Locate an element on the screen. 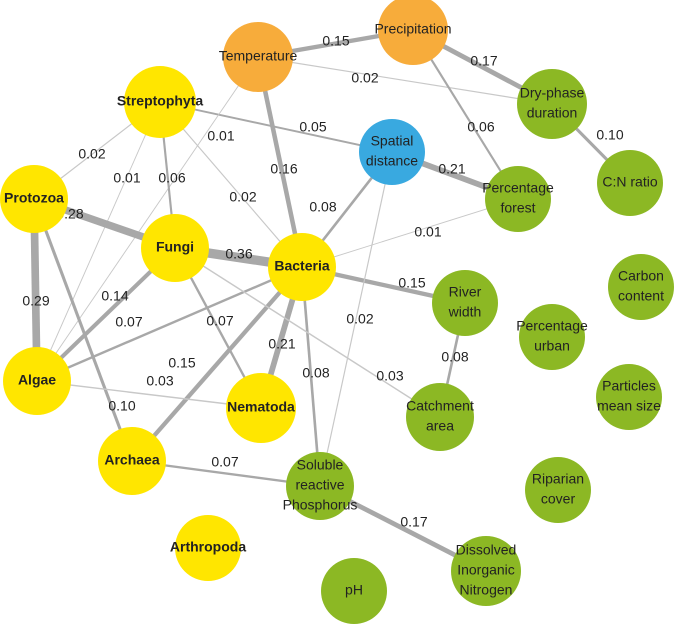 The image size is (674, 633). node-label: pH is located at coordinates (354, 590).